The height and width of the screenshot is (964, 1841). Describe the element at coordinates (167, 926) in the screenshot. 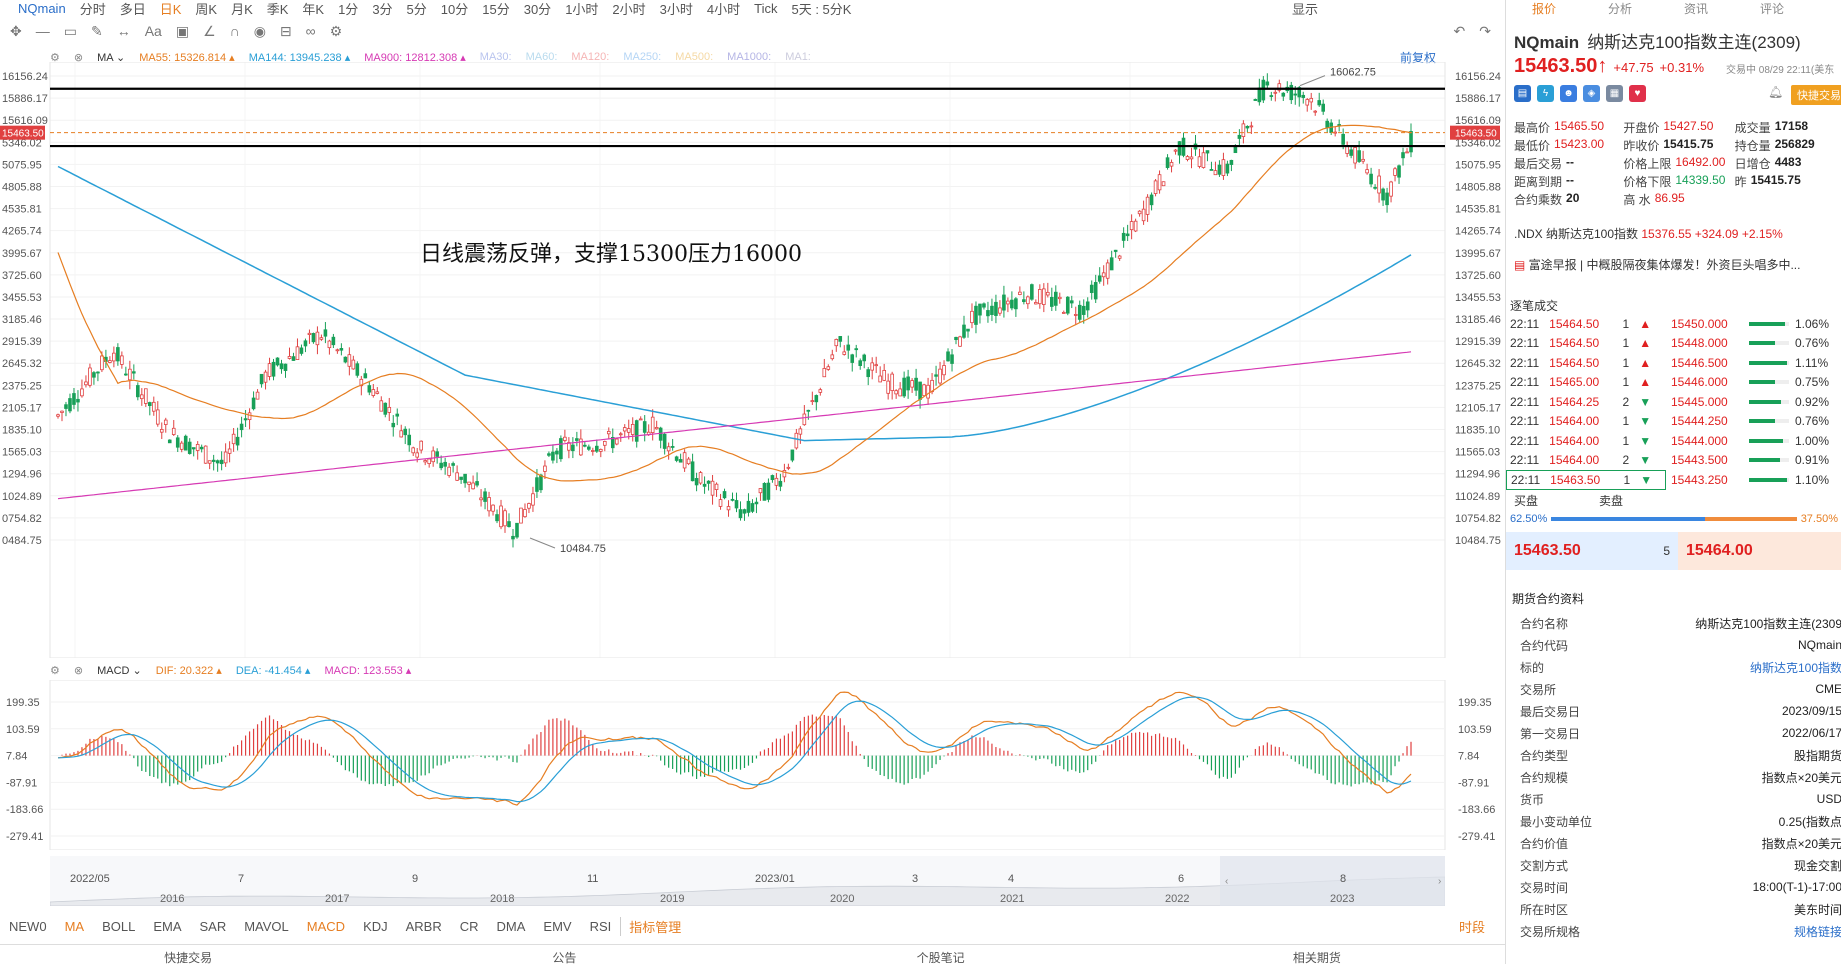

I see `indicator-tab: EMA` at that location.